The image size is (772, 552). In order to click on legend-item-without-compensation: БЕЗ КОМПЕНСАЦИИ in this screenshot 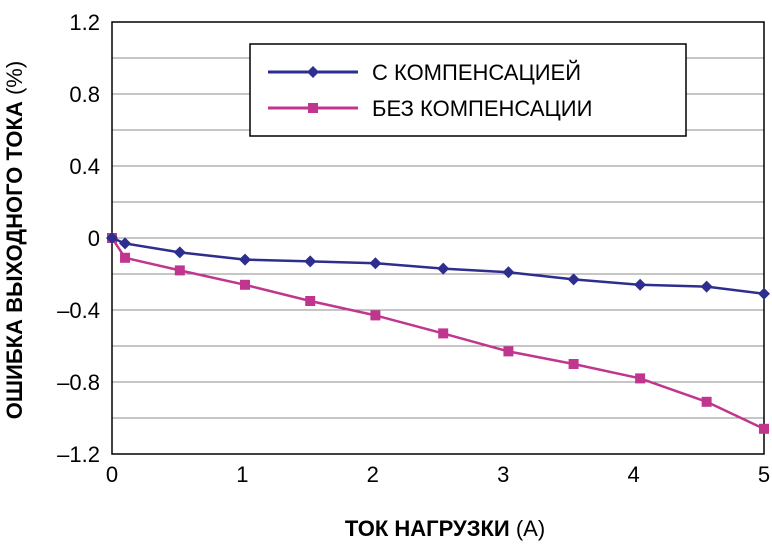, I will do `click(430, 108)`.